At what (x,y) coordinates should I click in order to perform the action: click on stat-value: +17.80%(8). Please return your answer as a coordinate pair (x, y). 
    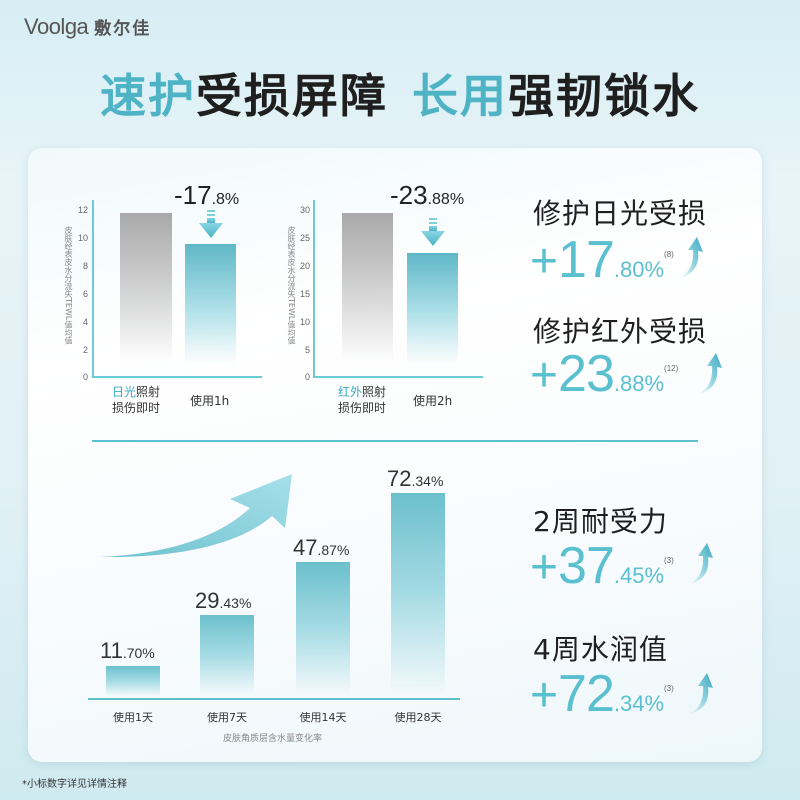
    Looking at the image, I should click on (602, 260).